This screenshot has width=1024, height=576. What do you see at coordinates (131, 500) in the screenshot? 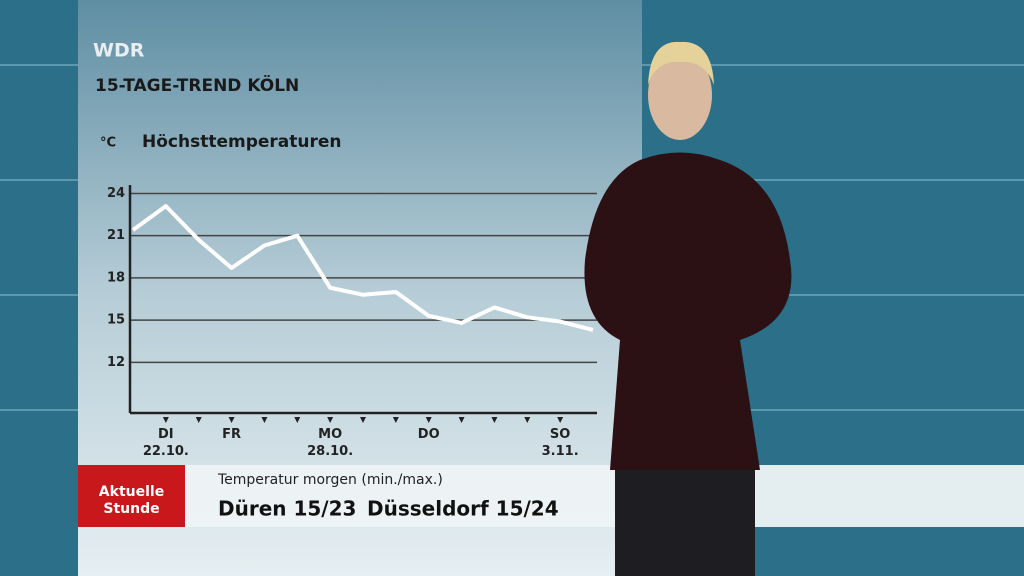
I see `logo: Aktuelle Stunde` at bounding box center [131, 500].